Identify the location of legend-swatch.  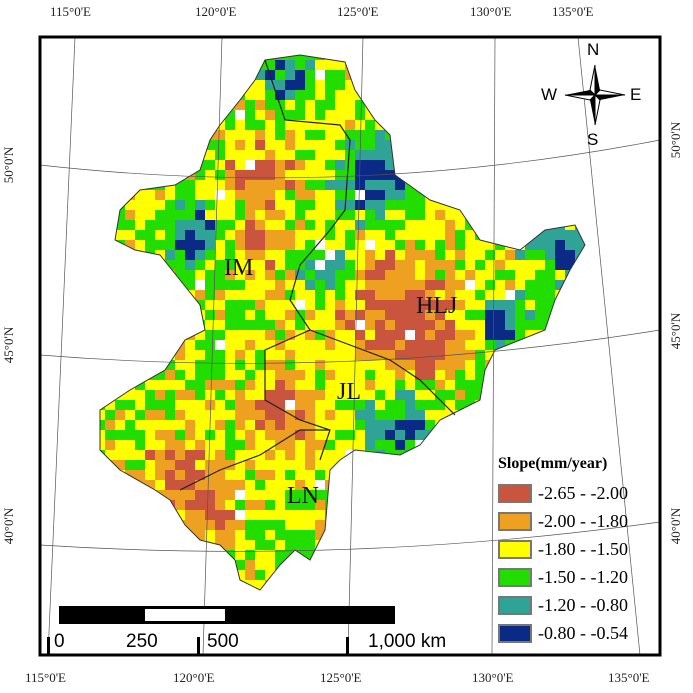
(515, 521).